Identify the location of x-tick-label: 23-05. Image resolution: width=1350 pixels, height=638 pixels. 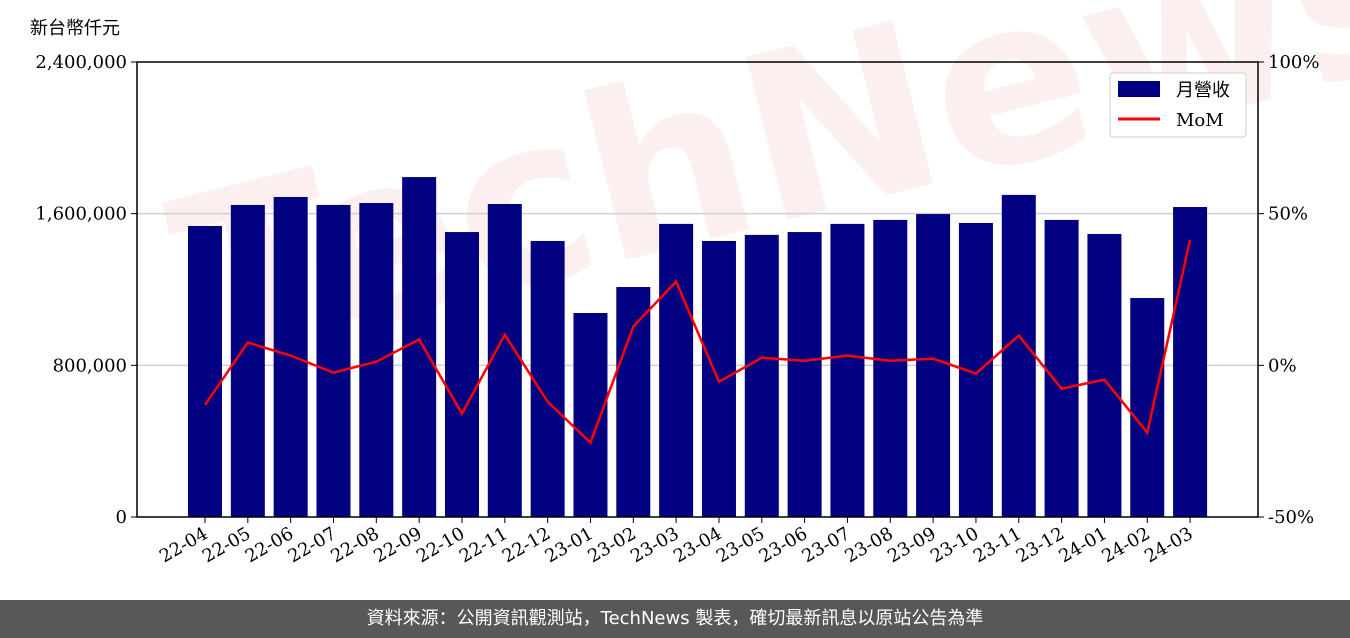
(740, 545).